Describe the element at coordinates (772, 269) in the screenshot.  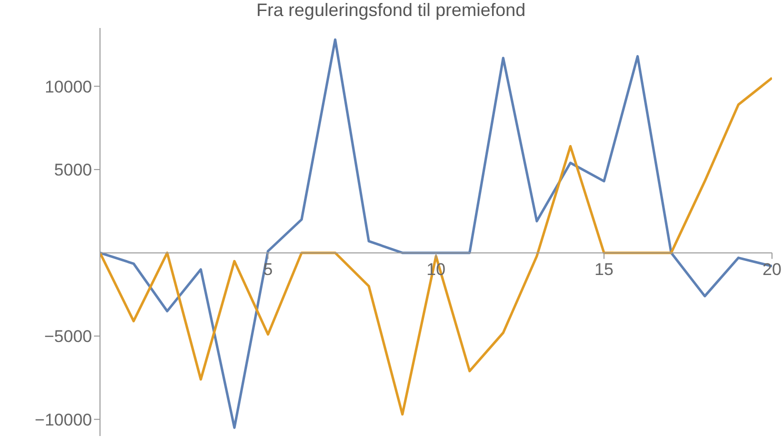
I see `x-tick-label: 20` at that location.